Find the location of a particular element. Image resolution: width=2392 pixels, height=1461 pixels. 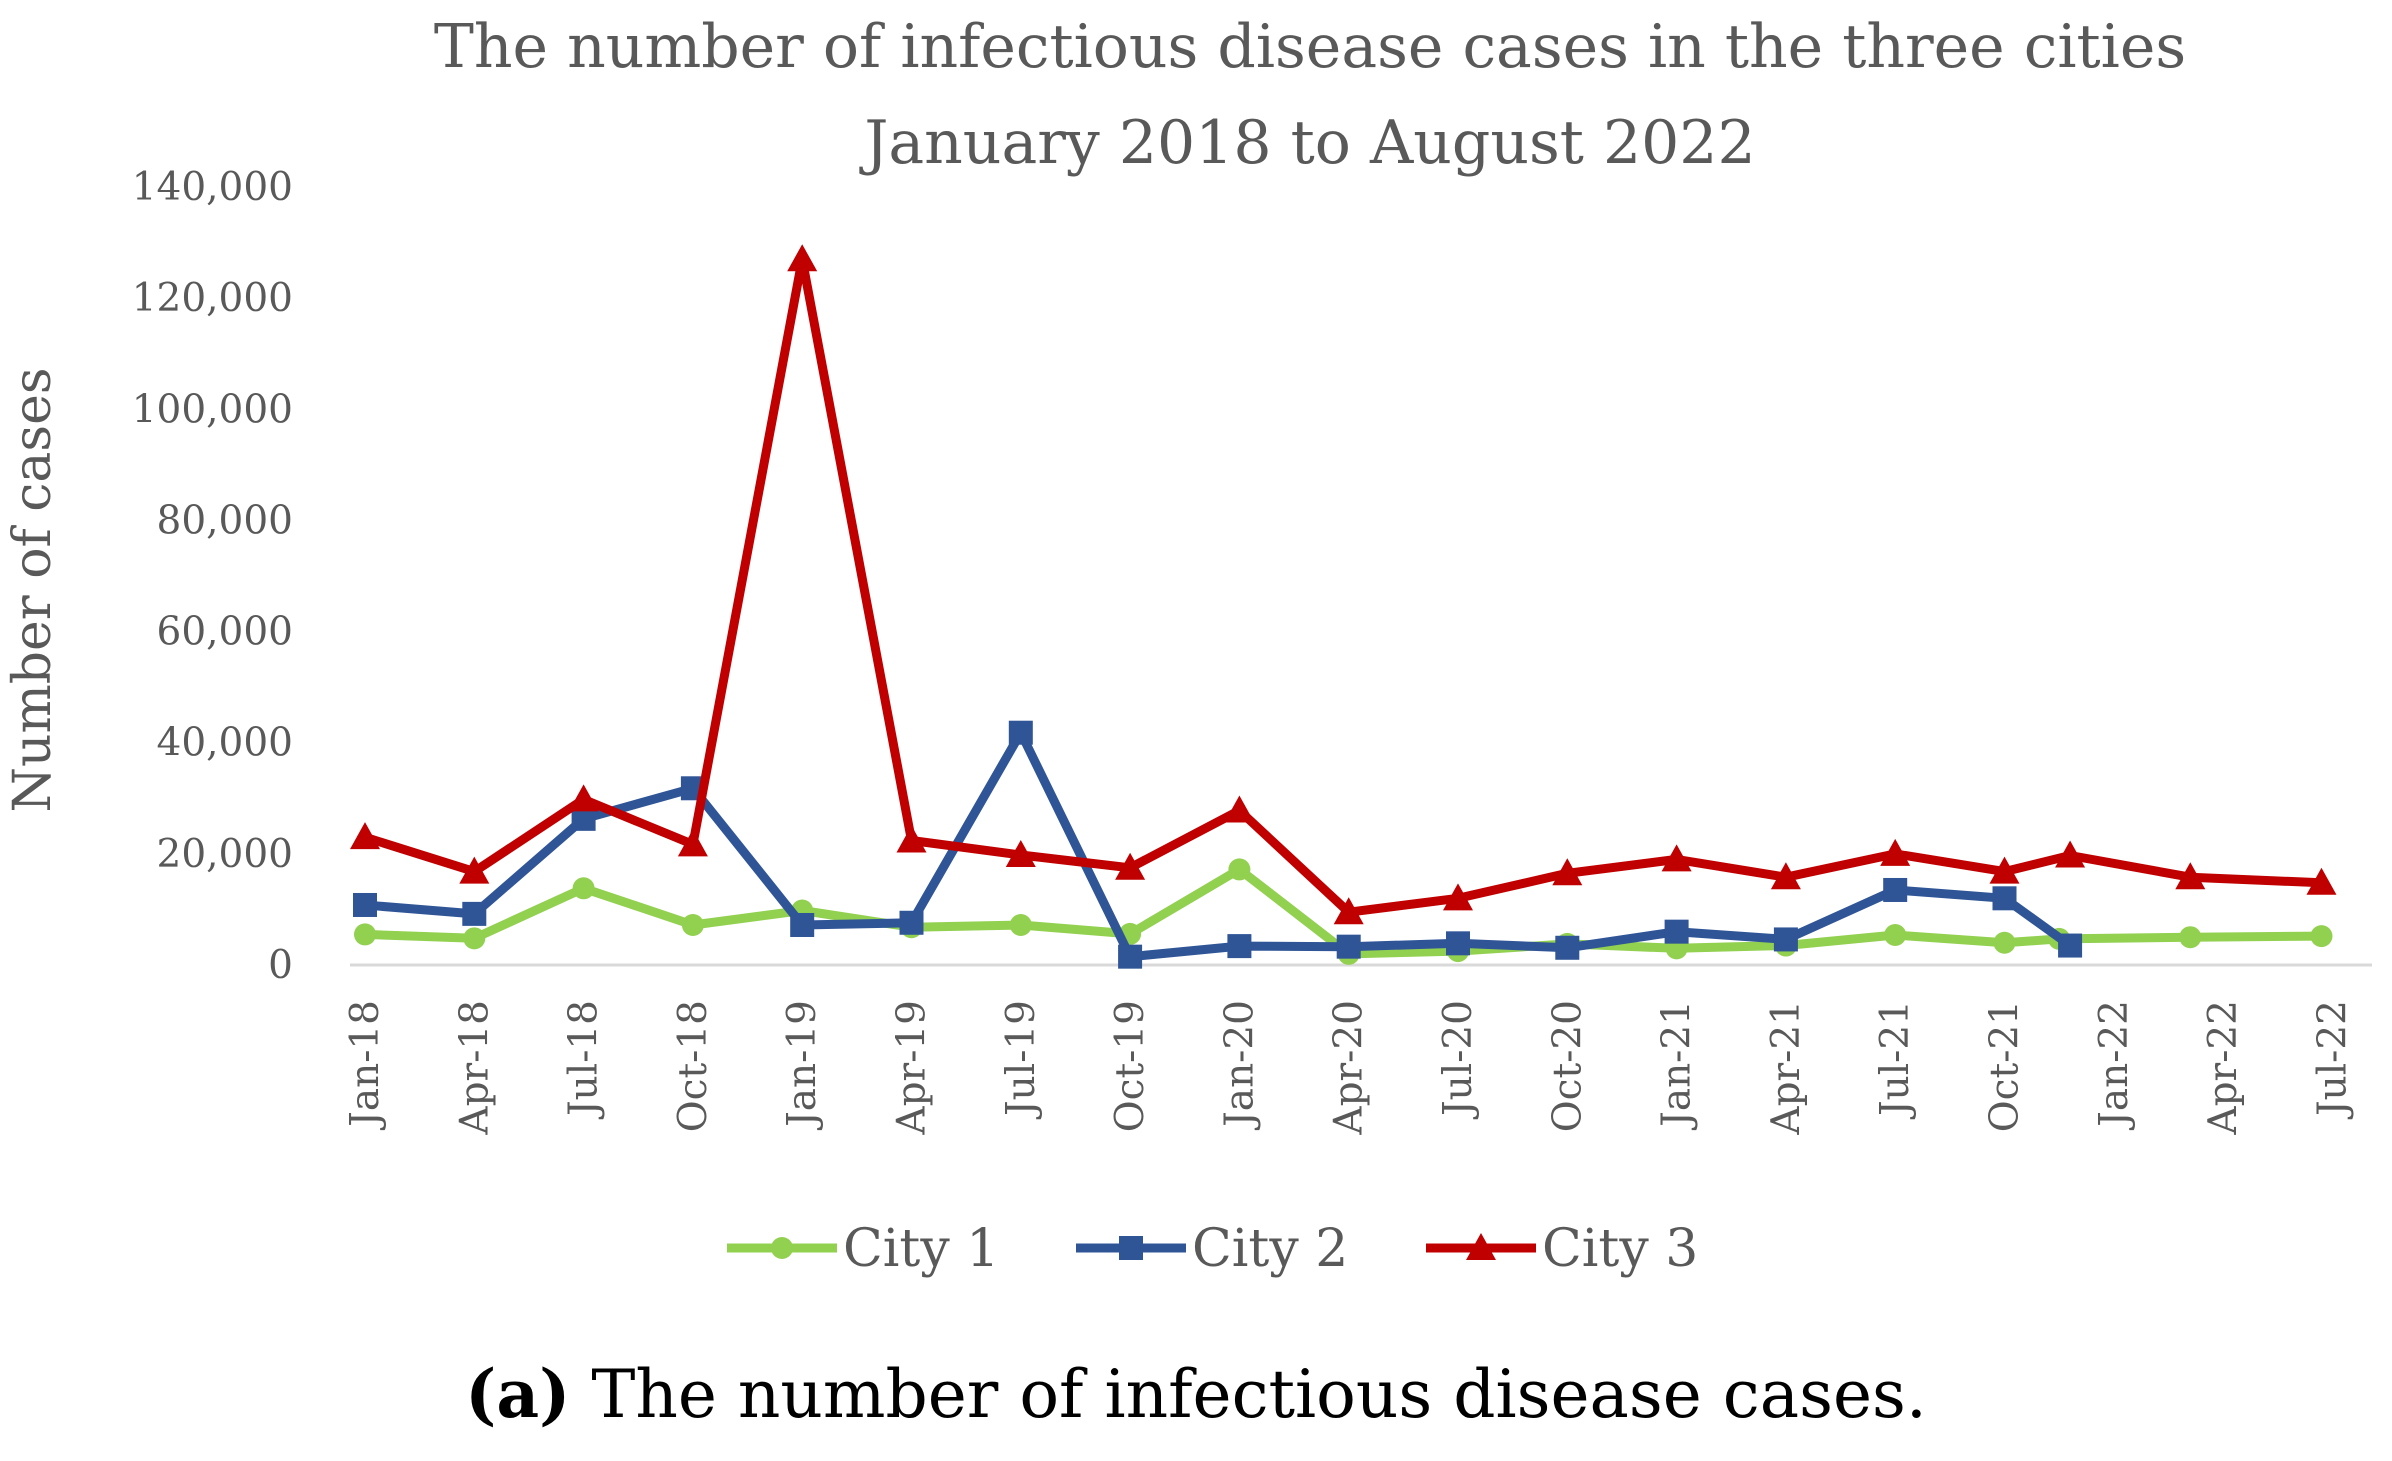

x-tick-label: Oct-19 is located at coordinates (1130, 1066).